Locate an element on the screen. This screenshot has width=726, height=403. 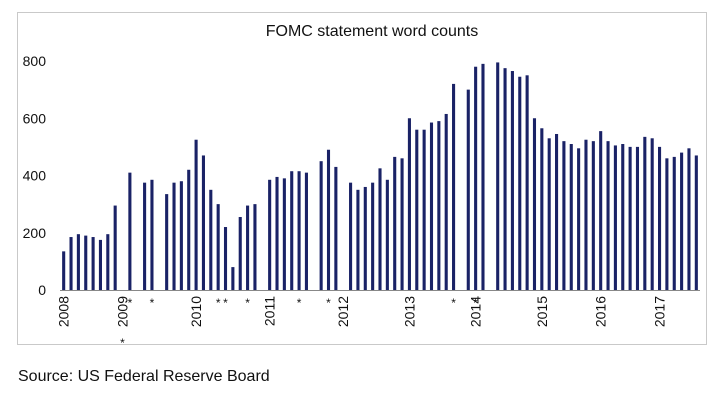
x-tick-label: 2013 is located at coordinates (409, 311).